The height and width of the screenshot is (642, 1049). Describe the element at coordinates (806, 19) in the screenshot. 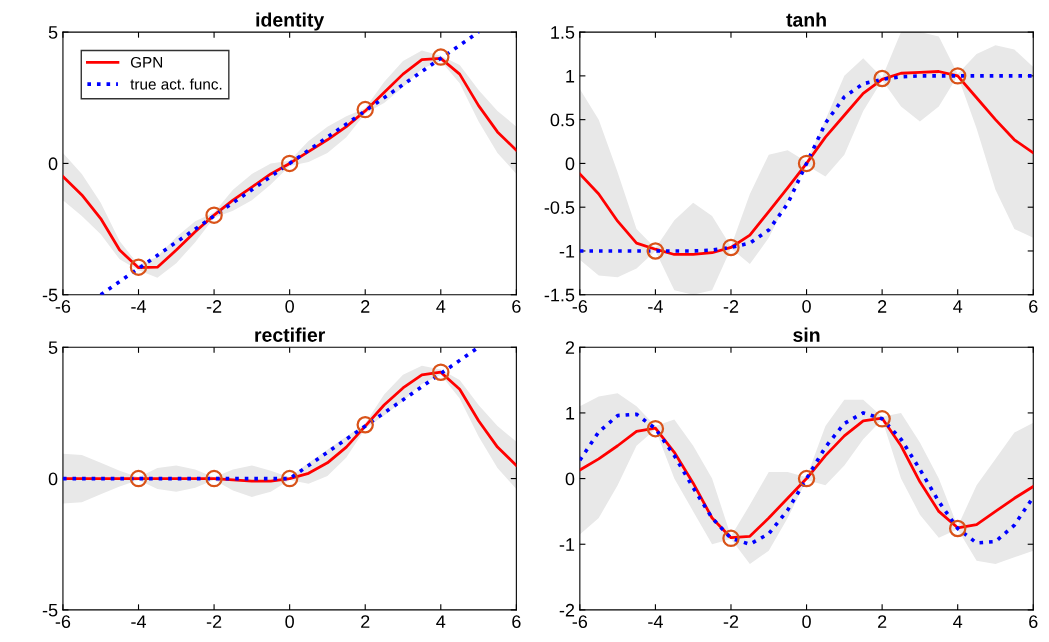

I see `chart-title: tanh` at that location.